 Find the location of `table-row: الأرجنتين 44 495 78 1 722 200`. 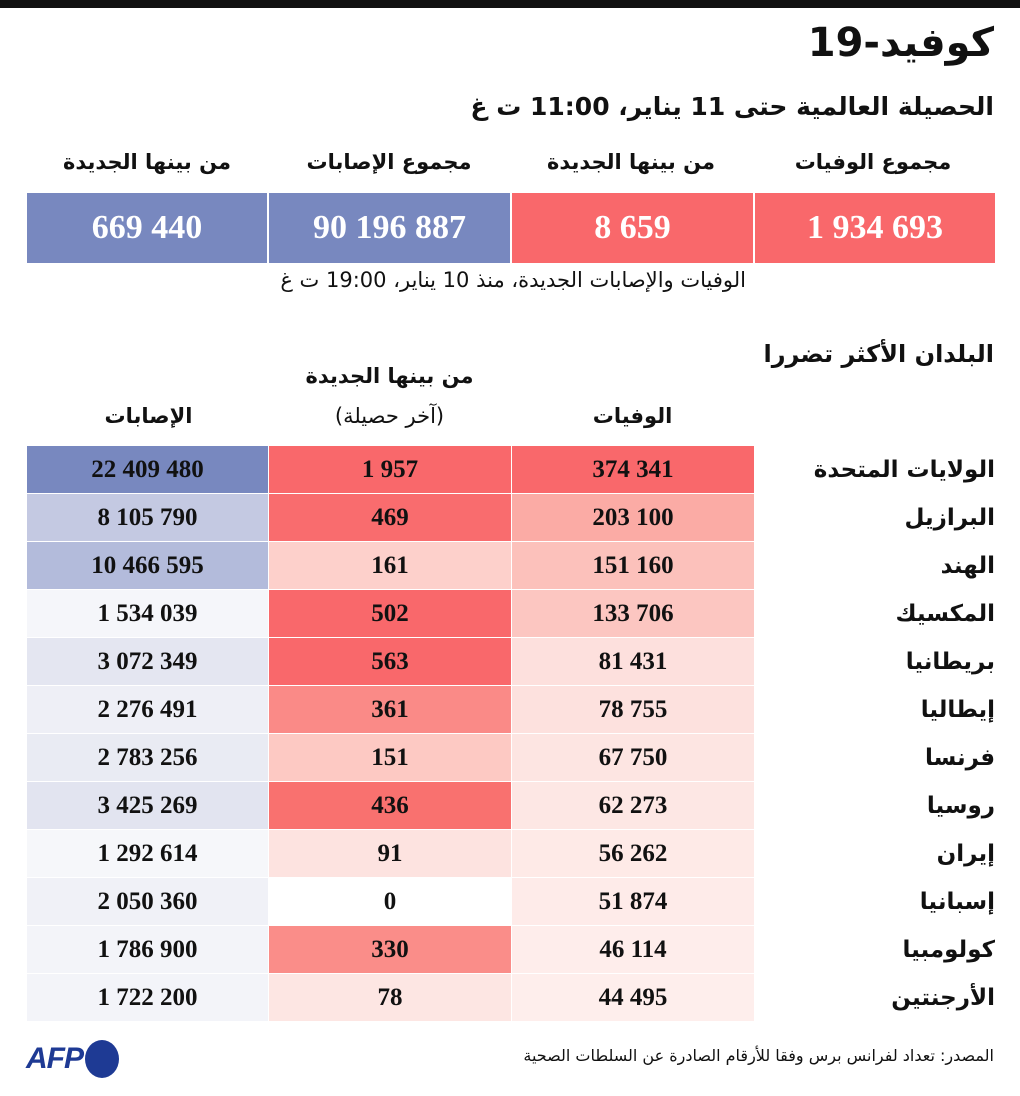

table-row: الأرجنتين 44 495 78 1 722 200 is located at coordinates (511, 998).